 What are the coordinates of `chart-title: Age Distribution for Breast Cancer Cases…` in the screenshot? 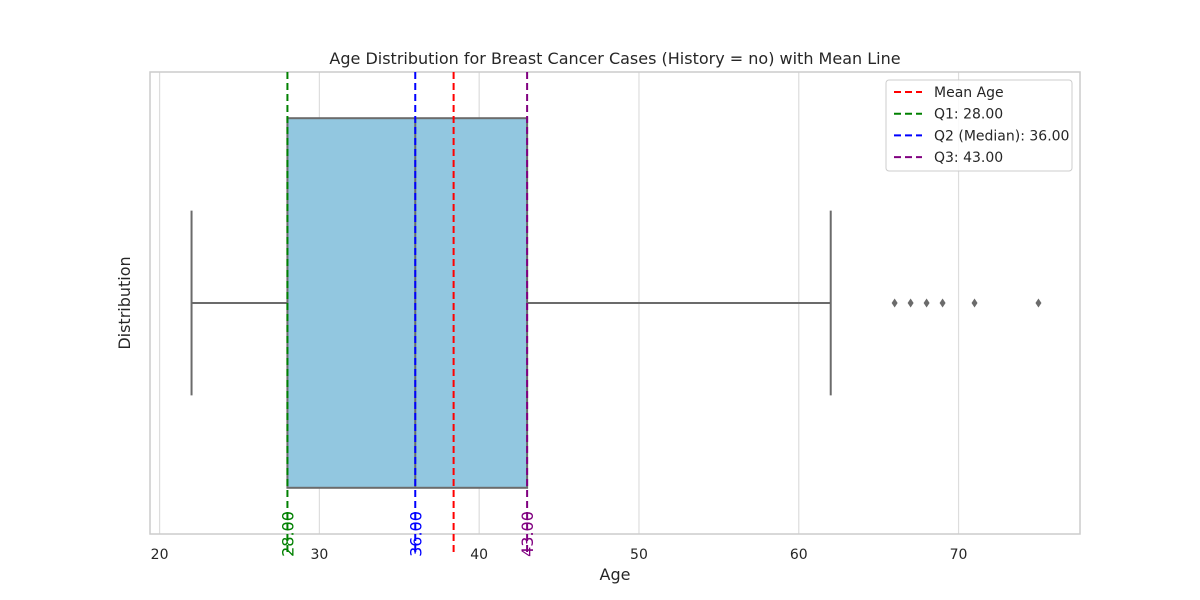 It's located at (614, 58).